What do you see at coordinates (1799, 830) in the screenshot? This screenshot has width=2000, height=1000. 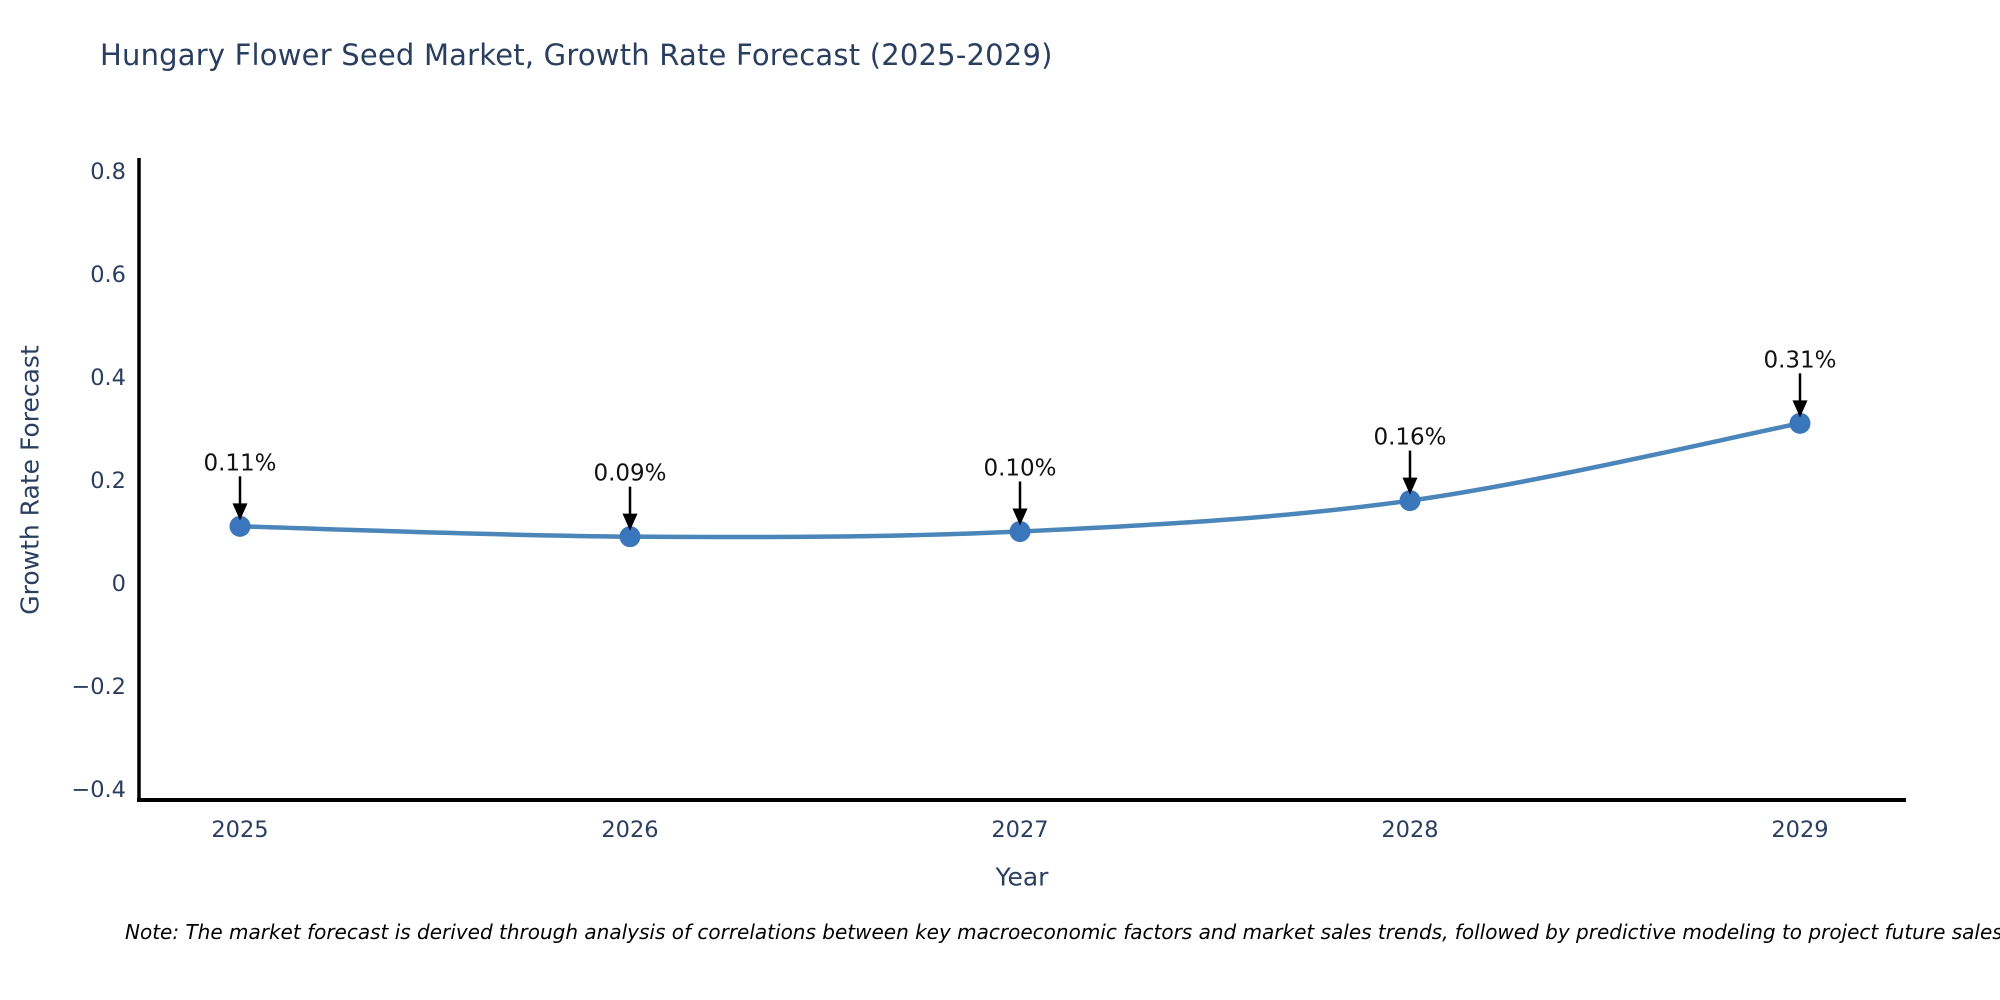 I see `x-tick-label: 2029` at bounding box center [1799, 830].